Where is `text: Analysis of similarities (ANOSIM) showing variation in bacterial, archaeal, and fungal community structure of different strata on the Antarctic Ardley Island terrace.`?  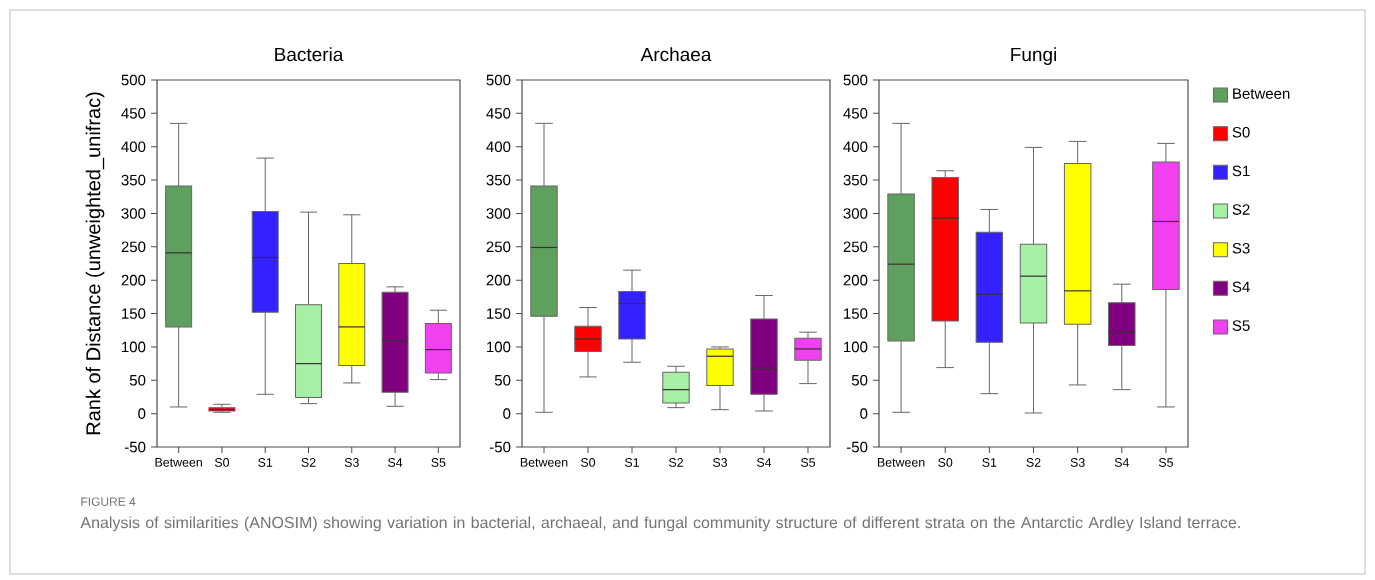 text: Analysis of similarities (ANOSIM) showing variation in bacterial, archaeal, and fungal community structure of different strata on the Antarctic Ardley Island terrace. is located at coordinates (660, 524).